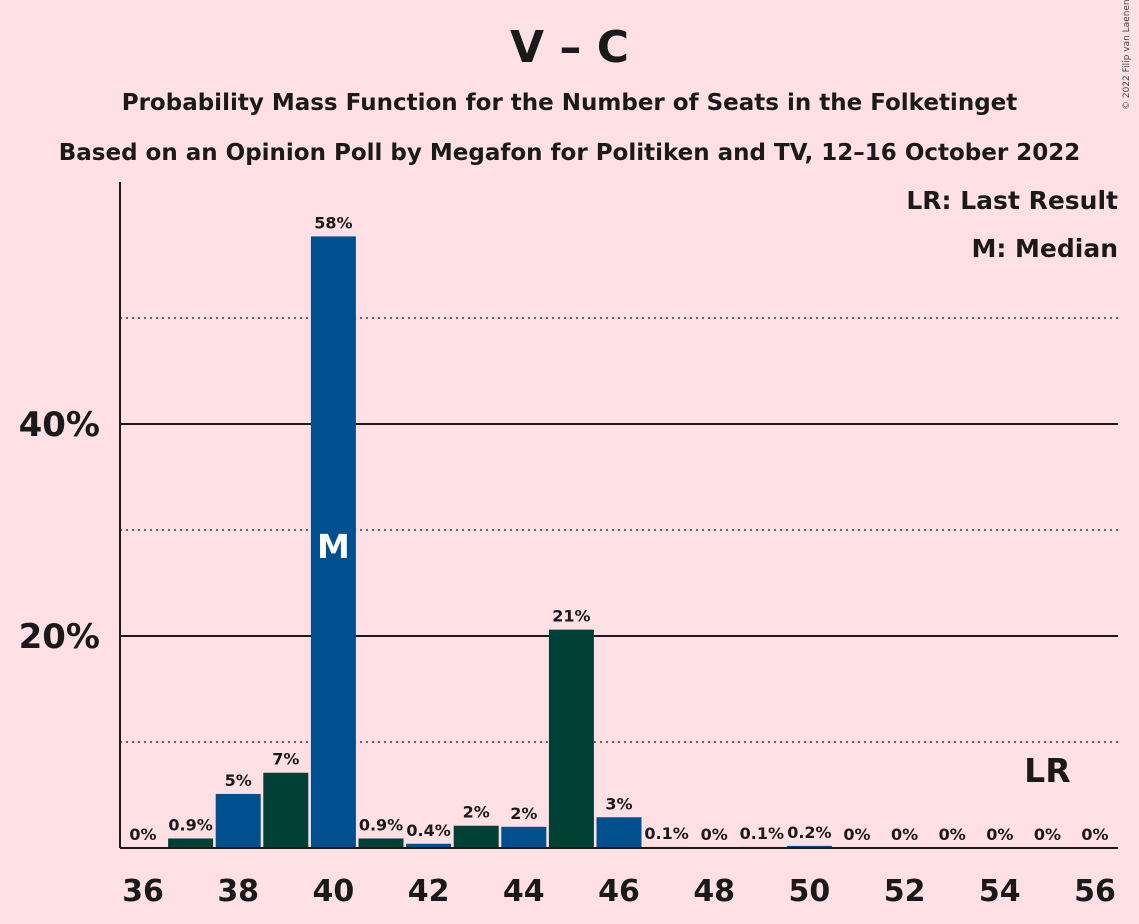 Image resolution: width=1139 pixels, height=924 pixels. Describe the element at coordinates (1000, 891) in the screenshot. I see `x-tick-label-54: 54` at that location.